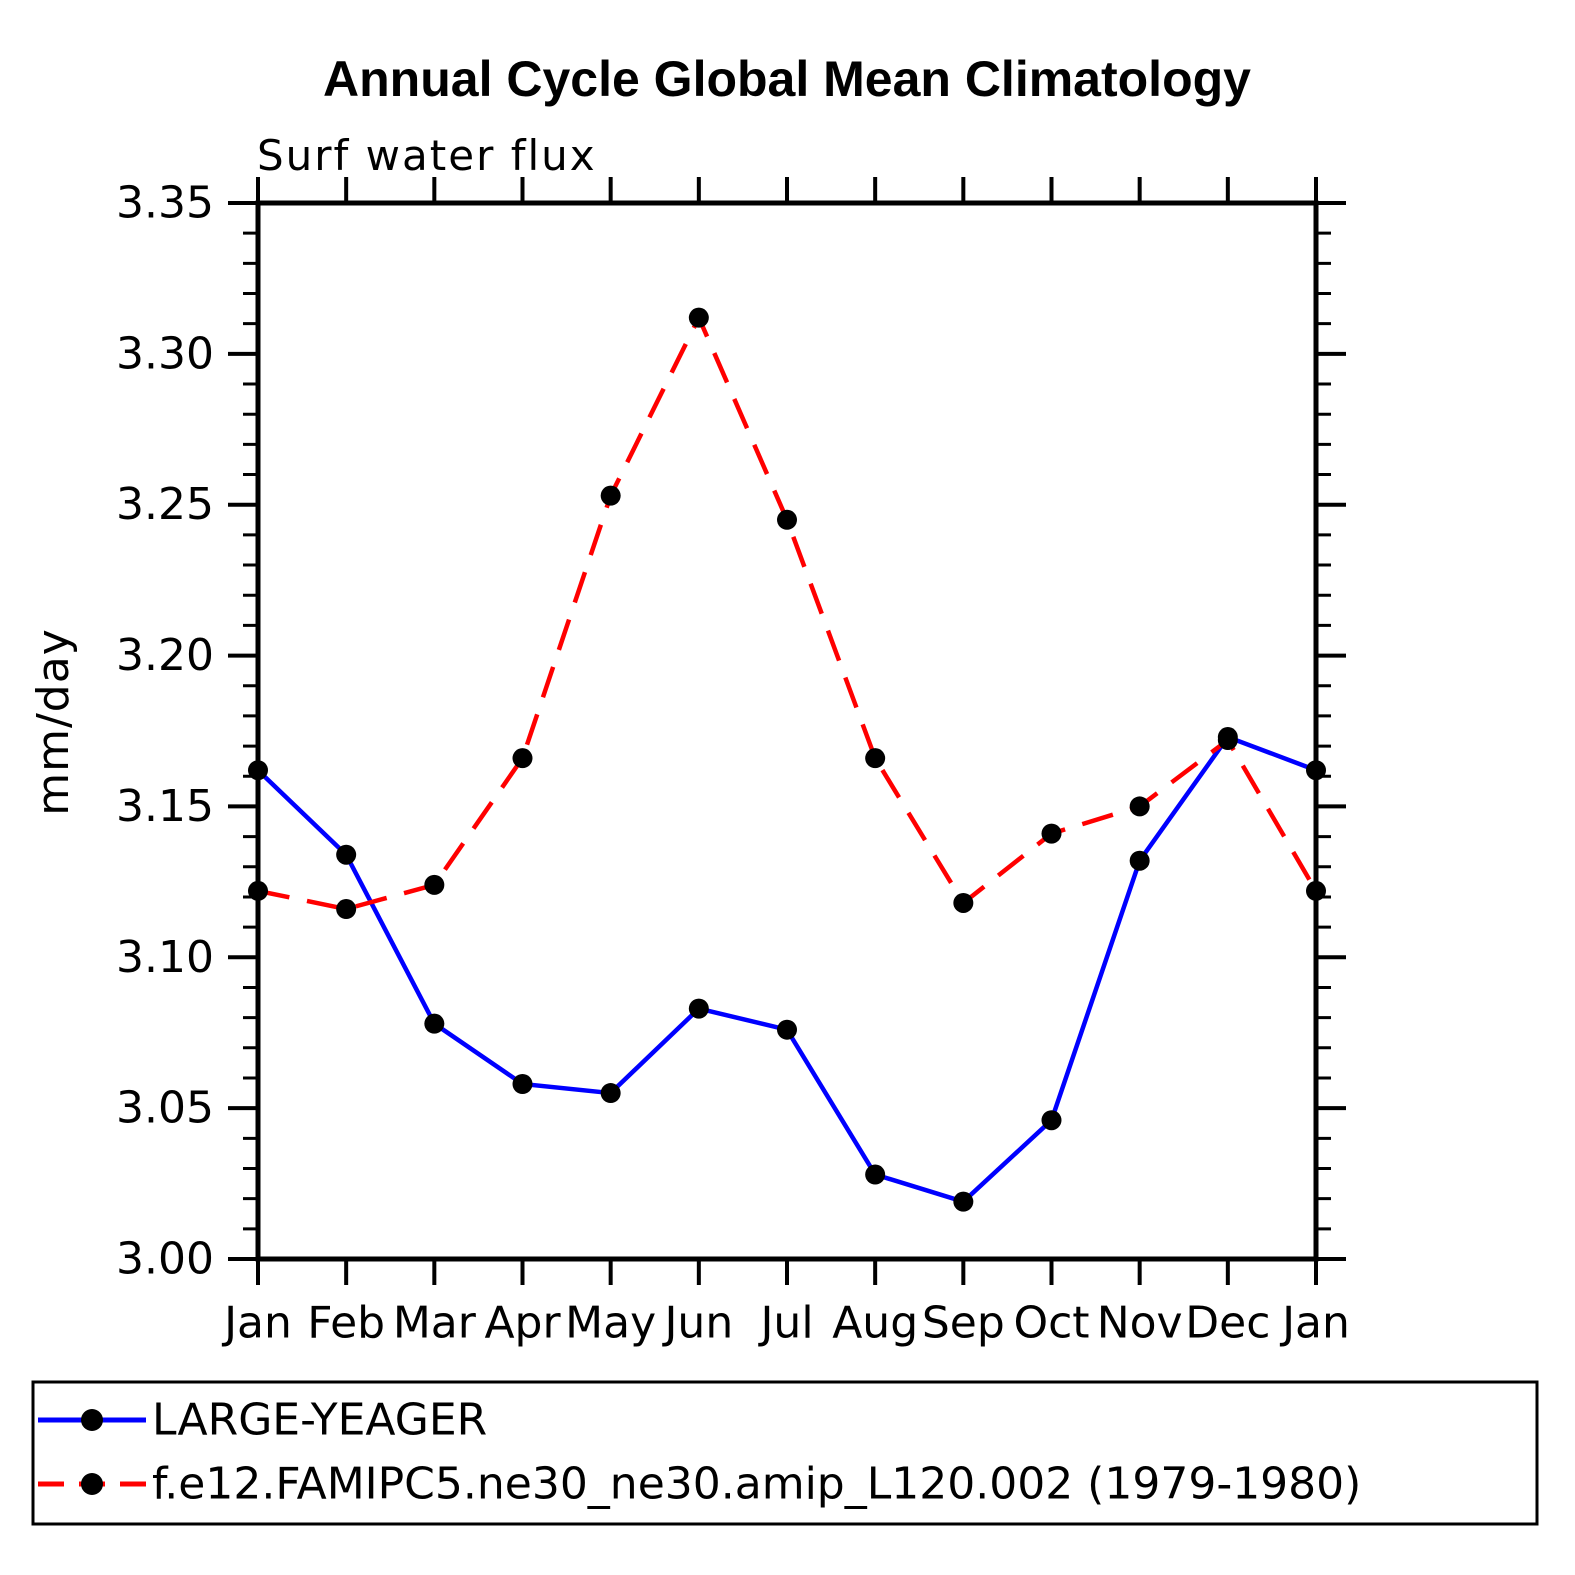  I want to click on x-axis-tick-label: Jun, so click(697, 1323).